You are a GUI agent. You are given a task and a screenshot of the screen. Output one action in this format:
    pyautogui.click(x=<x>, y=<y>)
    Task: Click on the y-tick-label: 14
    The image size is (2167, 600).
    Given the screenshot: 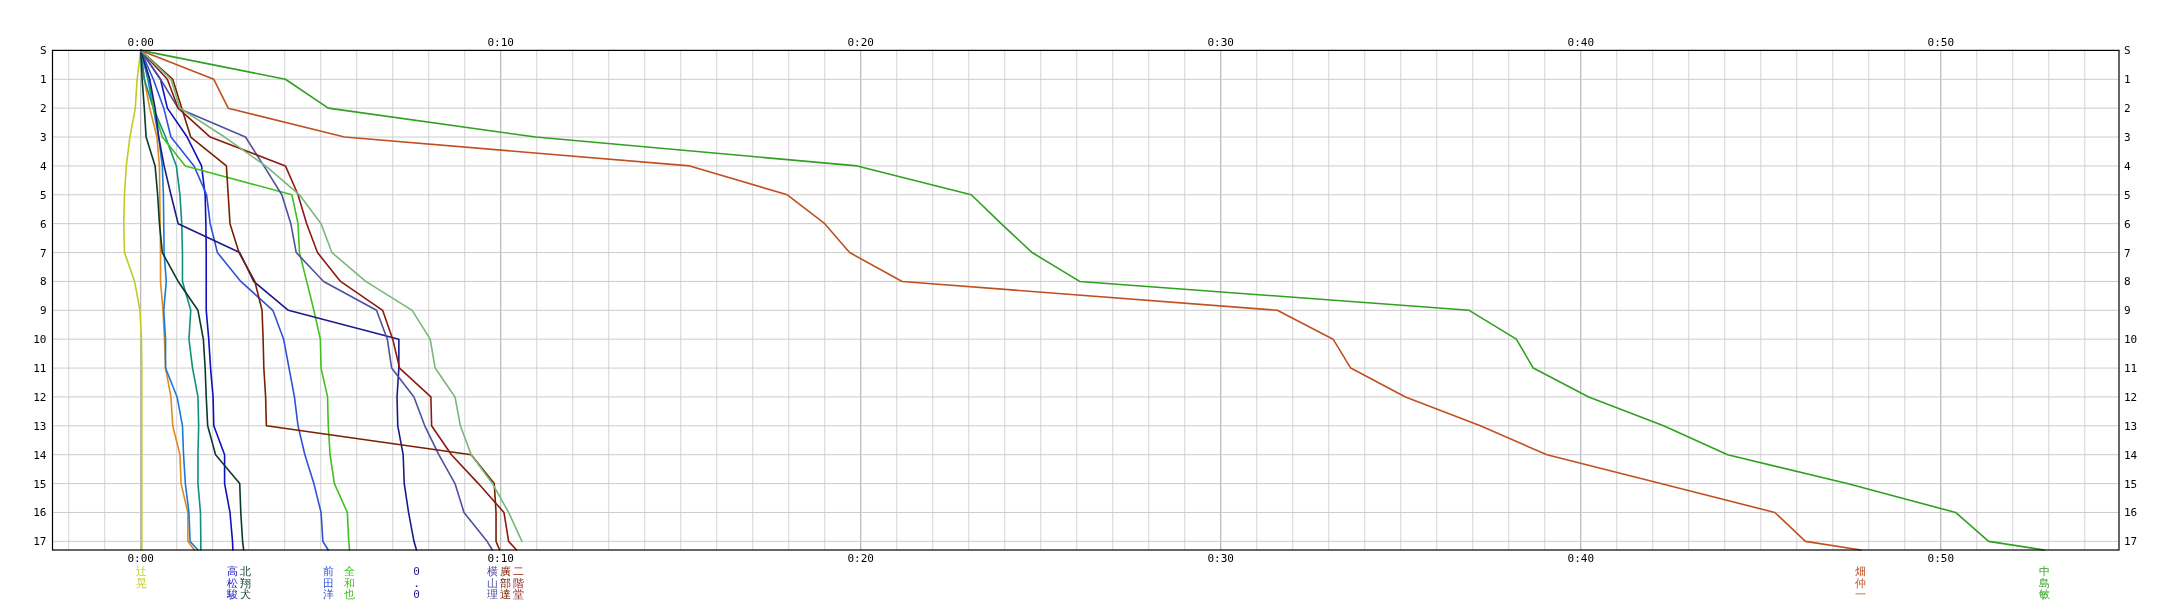 What is the action you would take?
    pyautogui.click(x=40, y=455)
    